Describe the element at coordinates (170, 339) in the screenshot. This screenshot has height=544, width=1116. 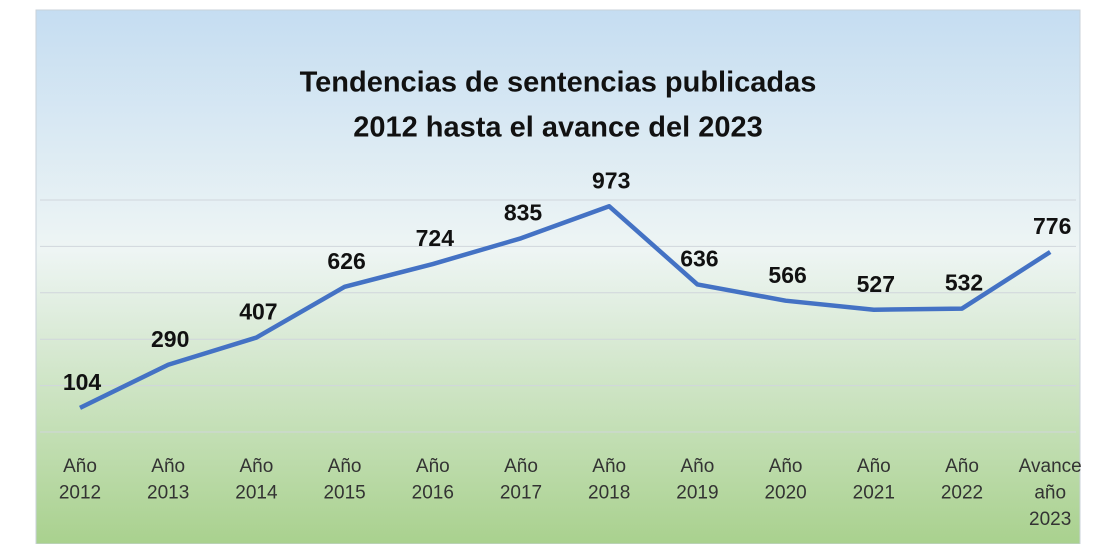
I see `data-label: 290` at that location.